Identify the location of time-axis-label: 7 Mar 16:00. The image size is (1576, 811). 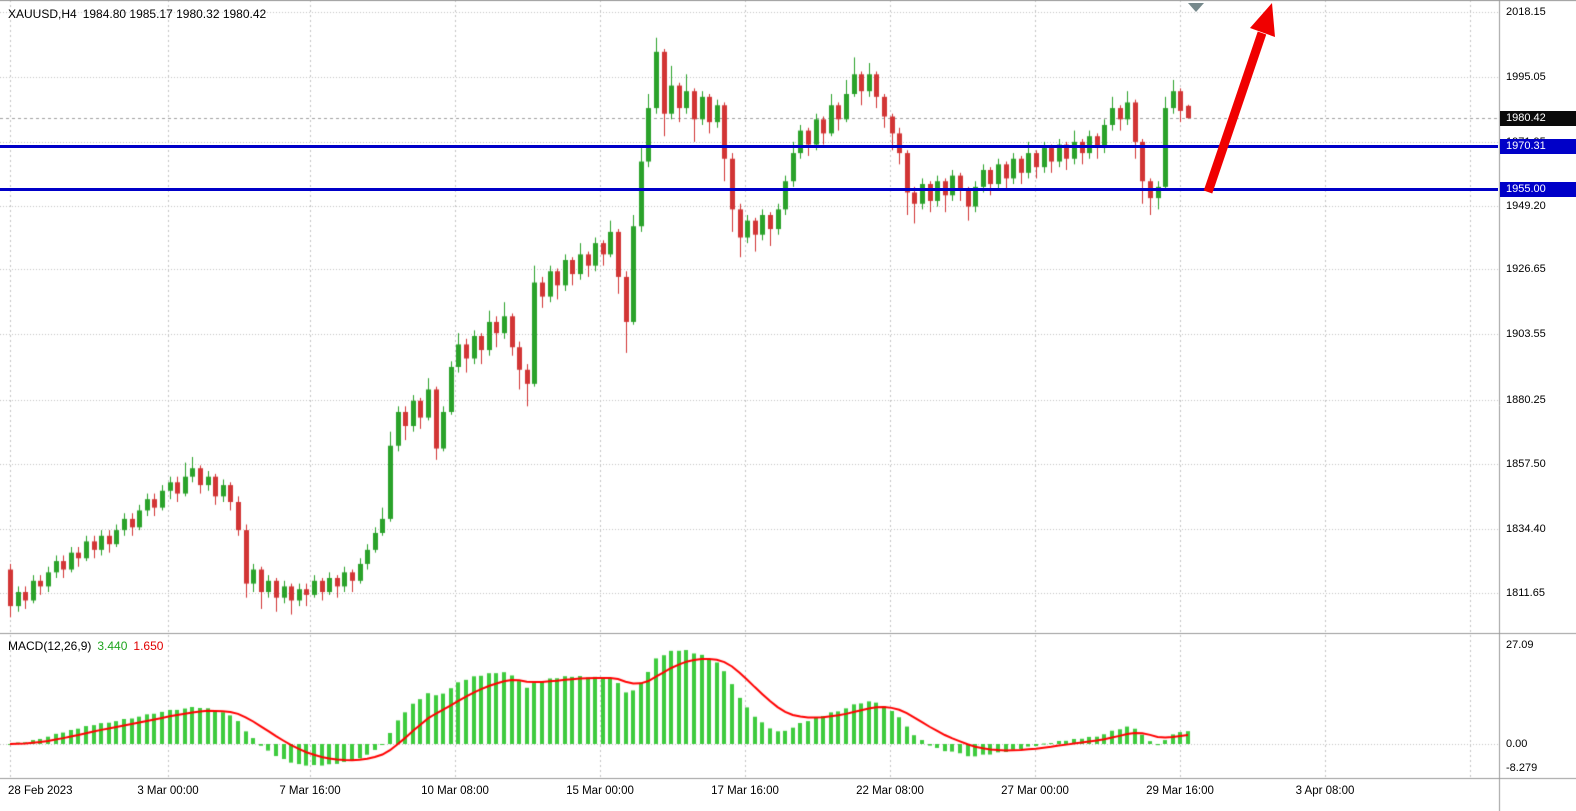
(310, 791).